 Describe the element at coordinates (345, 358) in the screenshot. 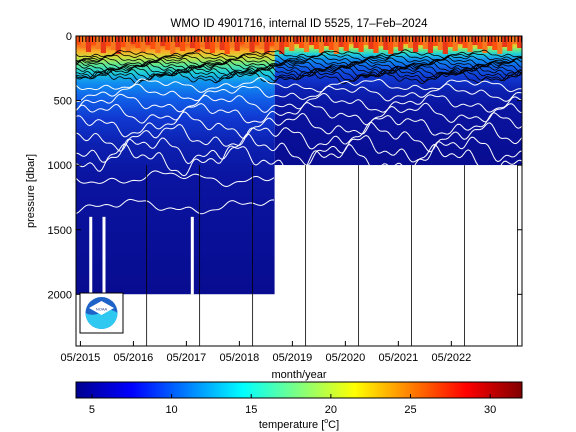

I see `x-tick-label: 05/2020` at that location.